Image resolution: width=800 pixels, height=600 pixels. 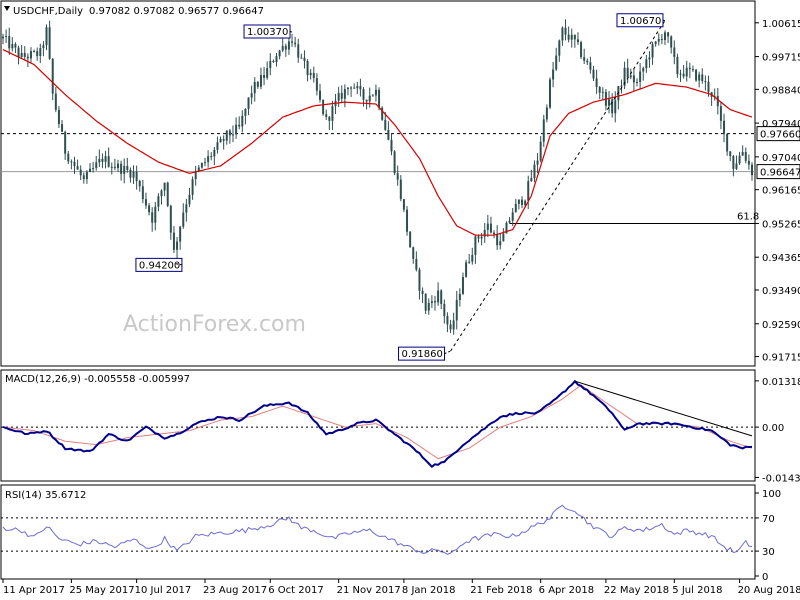 What do you see at coordinates (780, 173) in the screenshot?
I see `current-price-label: 0.96647` at bounding box center [780, 173].